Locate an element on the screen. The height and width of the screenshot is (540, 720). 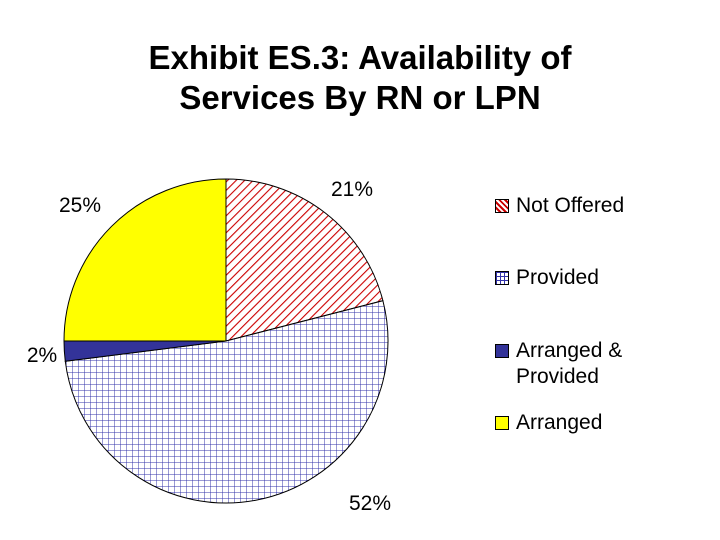
legend-swatch-provided is located at coordinates (502, 278).